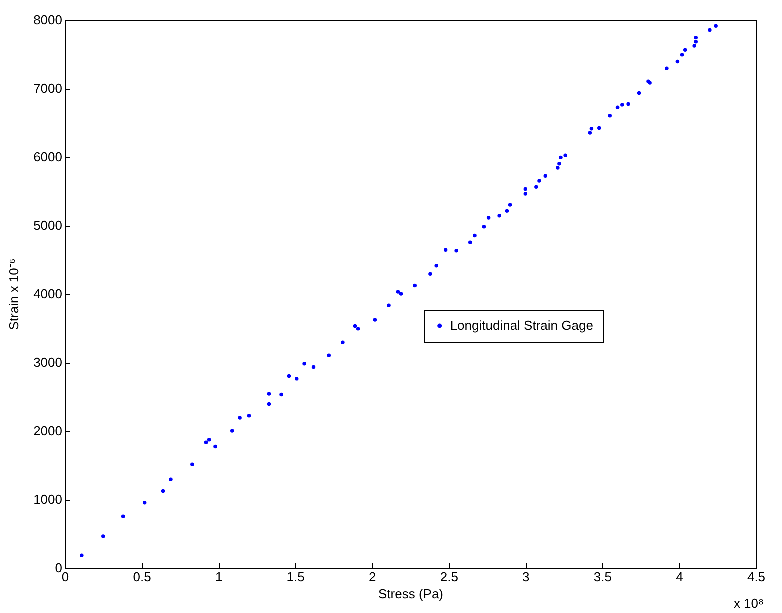  What do you see at coordinates (48, 225) in the screenshot?
I see `y-tick-label: 5000` at bounding box center [48, 225].